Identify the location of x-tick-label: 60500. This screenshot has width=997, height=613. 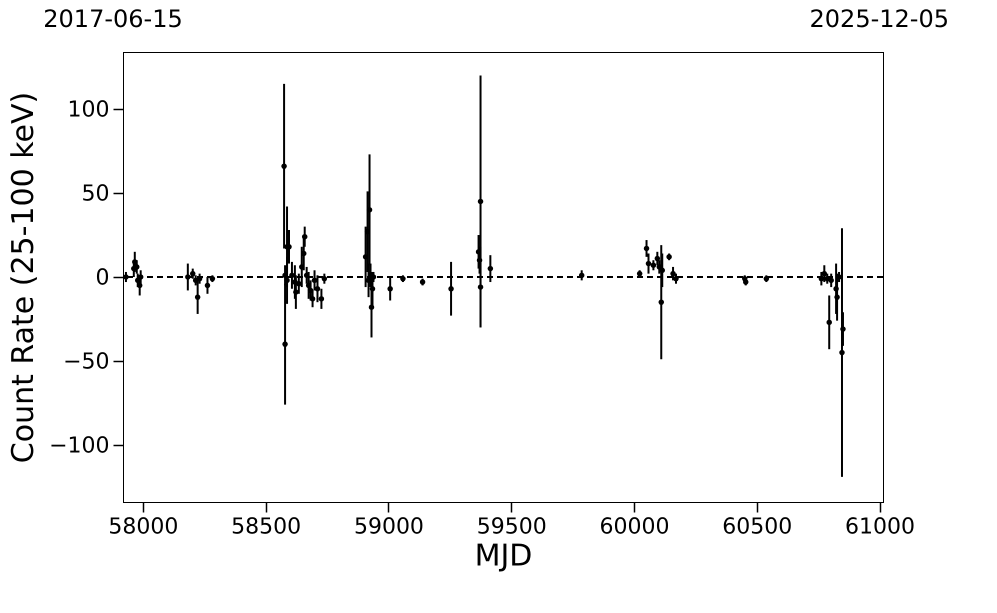
(757, 527).